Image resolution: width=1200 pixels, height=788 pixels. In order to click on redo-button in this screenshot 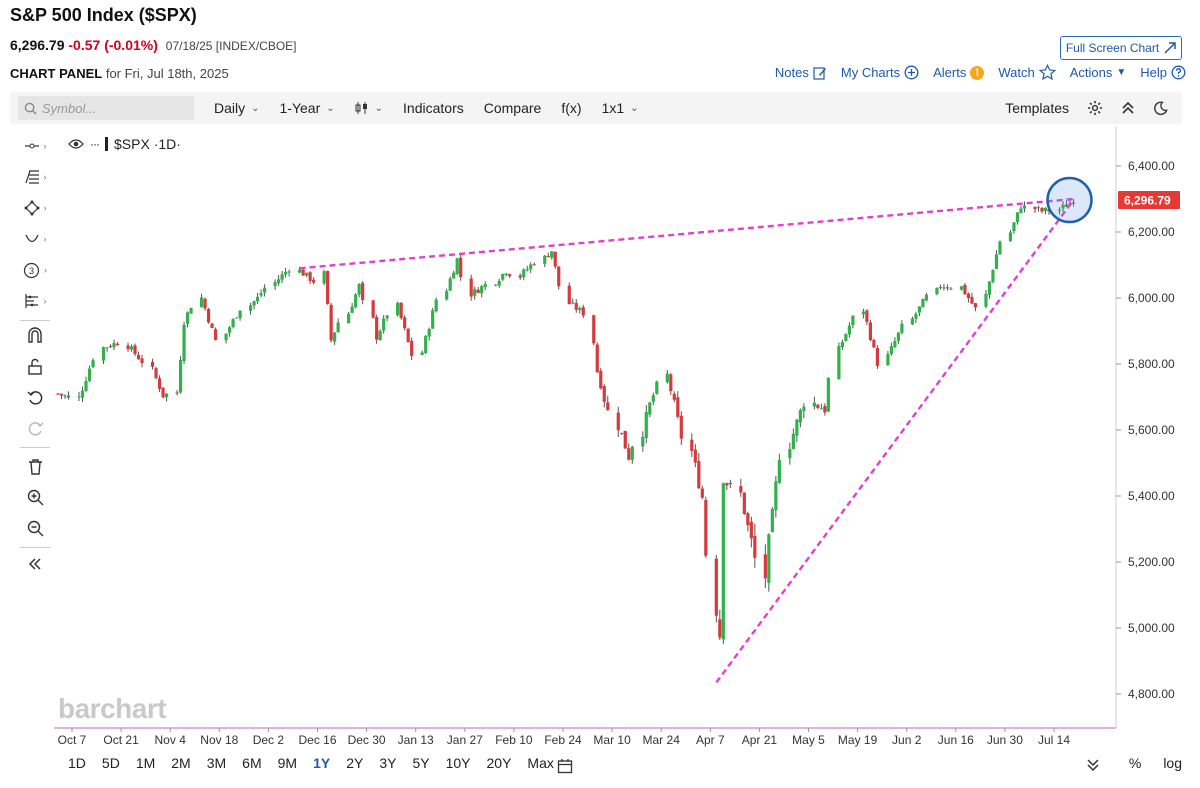, I will do `click(35, 428)`.